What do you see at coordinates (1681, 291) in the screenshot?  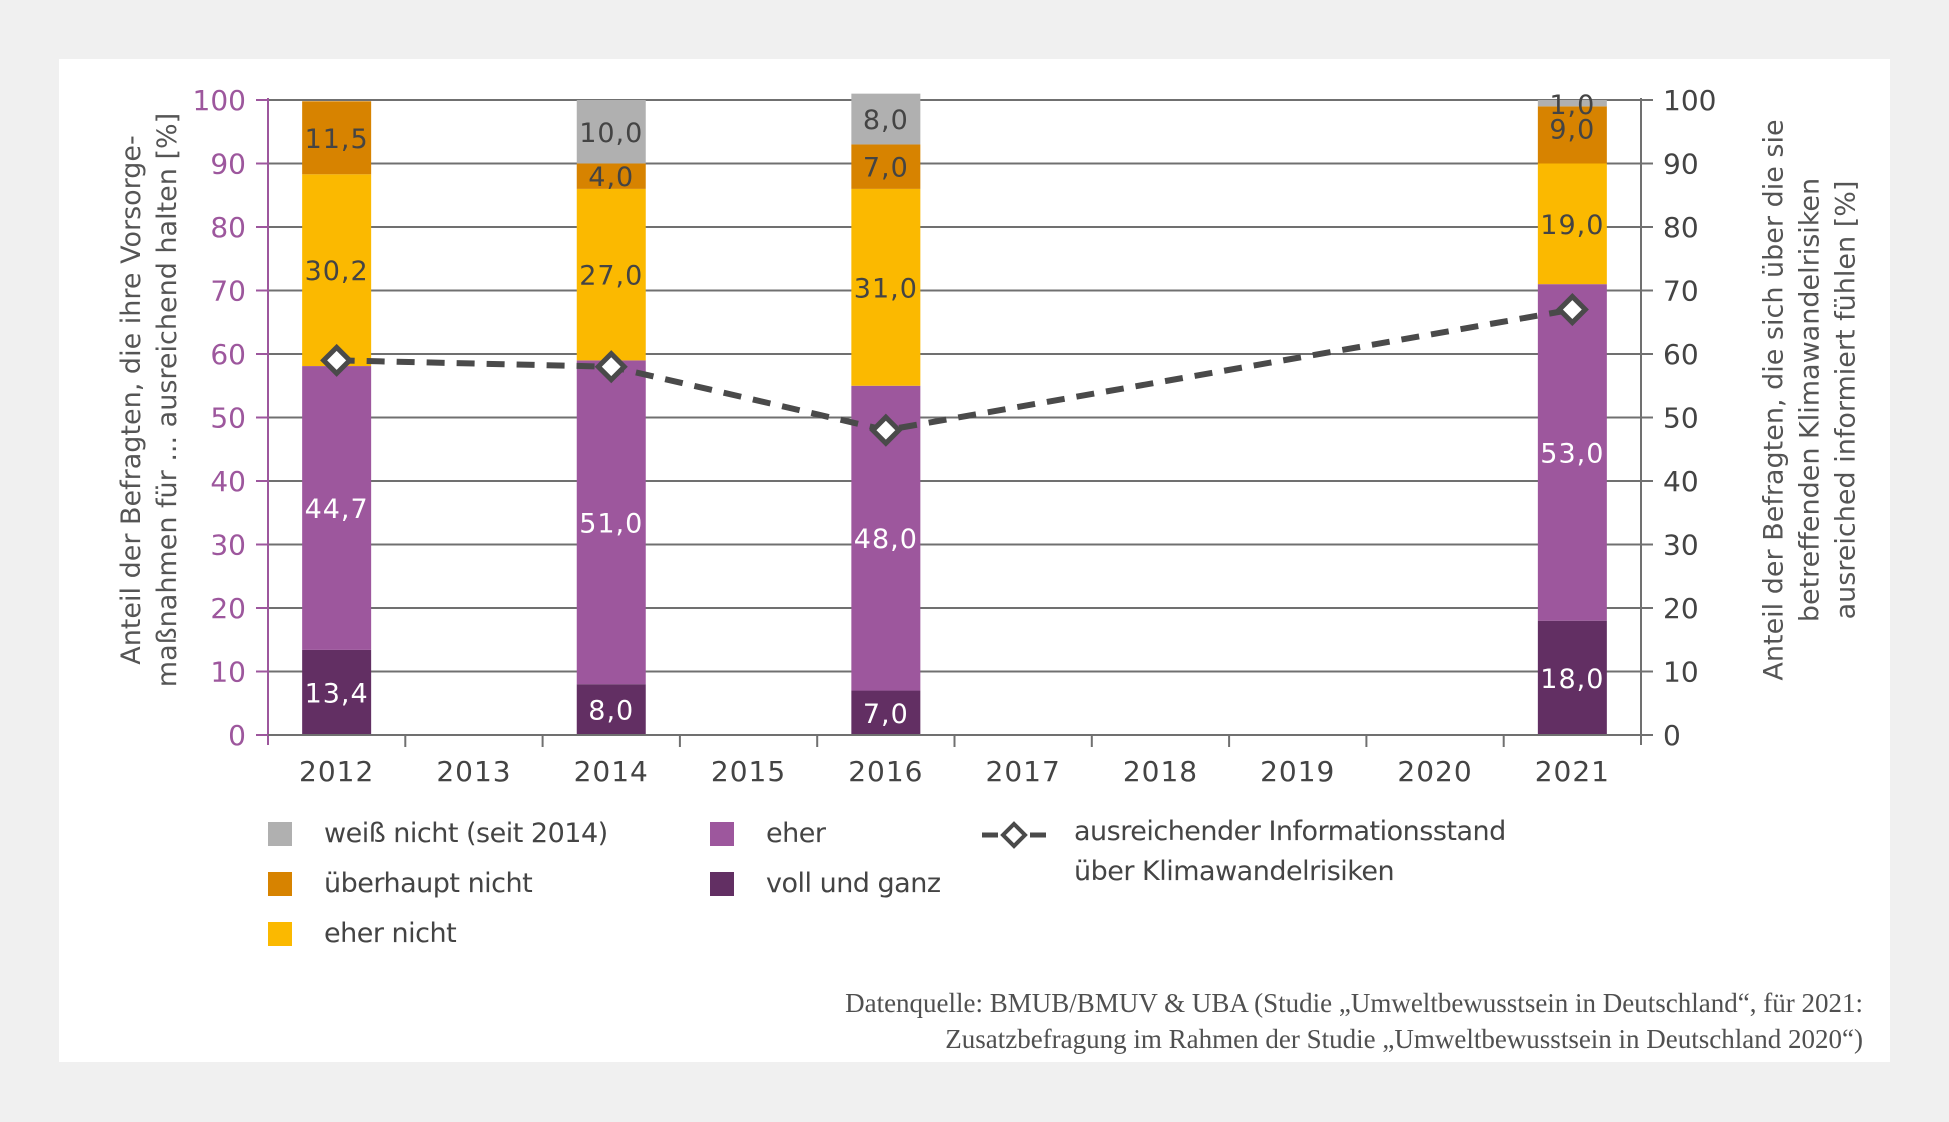 I see `right-y-tick-label: 70` at bounding box center [1681, 291].